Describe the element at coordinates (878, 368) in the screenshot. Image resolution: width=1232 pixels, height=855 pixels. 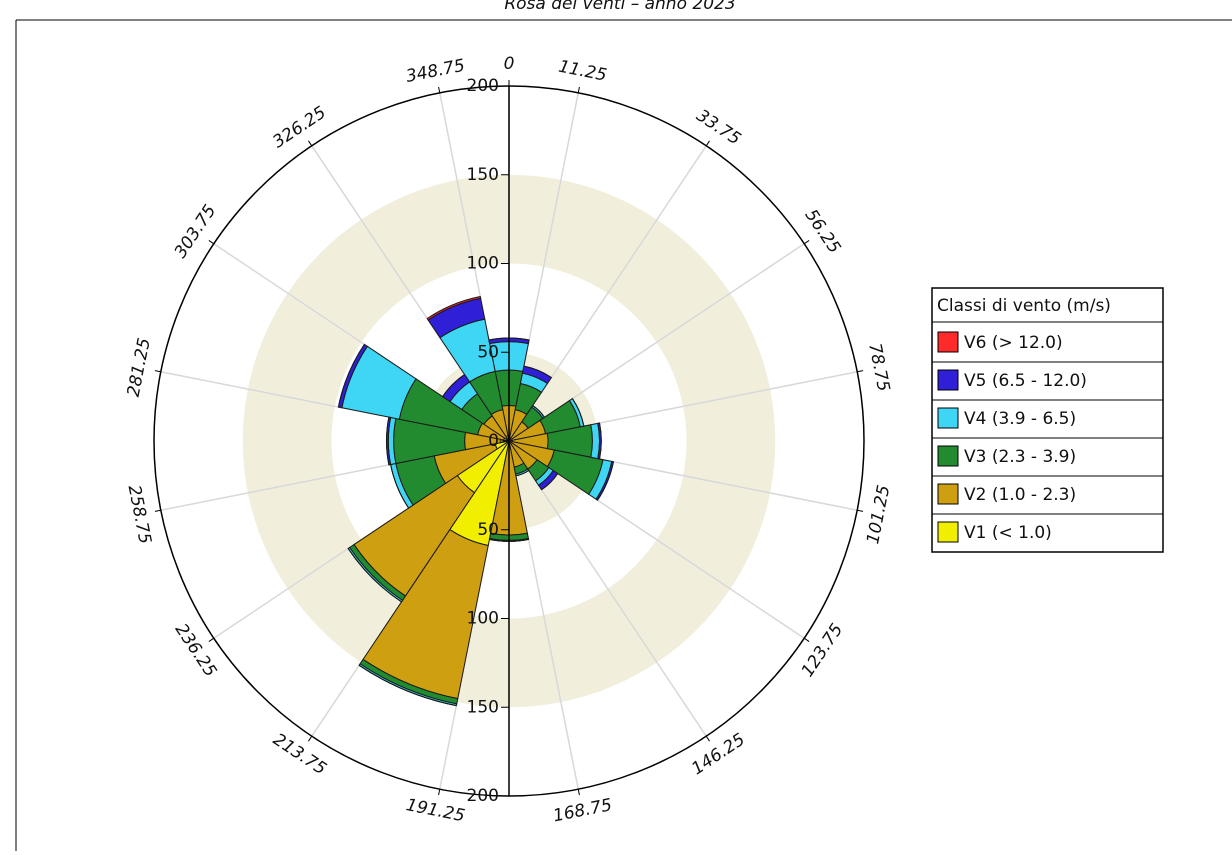
I see `angular-tick-label: 78.75` at that location.